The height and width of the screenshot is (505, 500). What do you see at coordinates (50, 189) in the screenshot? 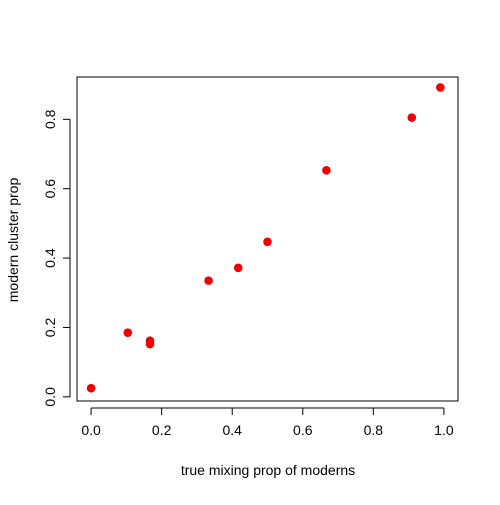
I see `y-tick-label: 0.6` at bounding box center [50, 189].